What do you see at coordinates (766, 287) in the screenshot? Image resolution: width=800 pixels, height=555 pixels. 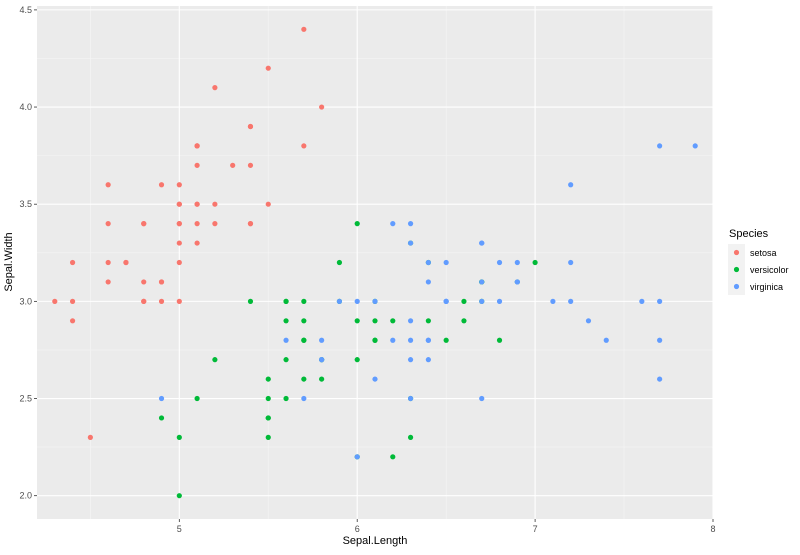 I see `legend-label: virginica` at bounding box center [766, 287].